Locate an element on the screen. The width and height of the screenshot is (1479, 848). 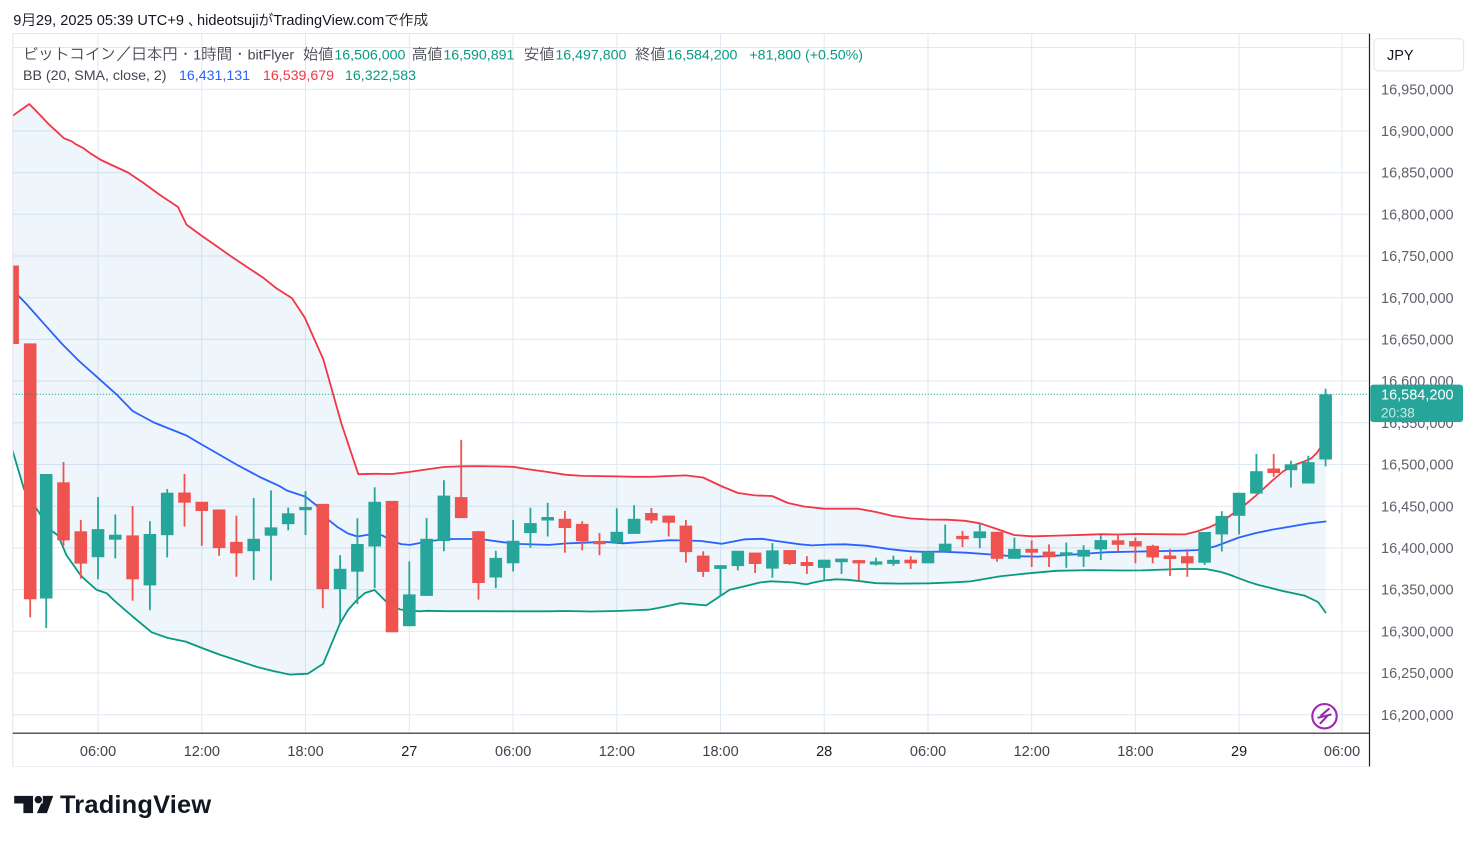
svg-text: 16,750,000 is located at coordinates (1417, 257).